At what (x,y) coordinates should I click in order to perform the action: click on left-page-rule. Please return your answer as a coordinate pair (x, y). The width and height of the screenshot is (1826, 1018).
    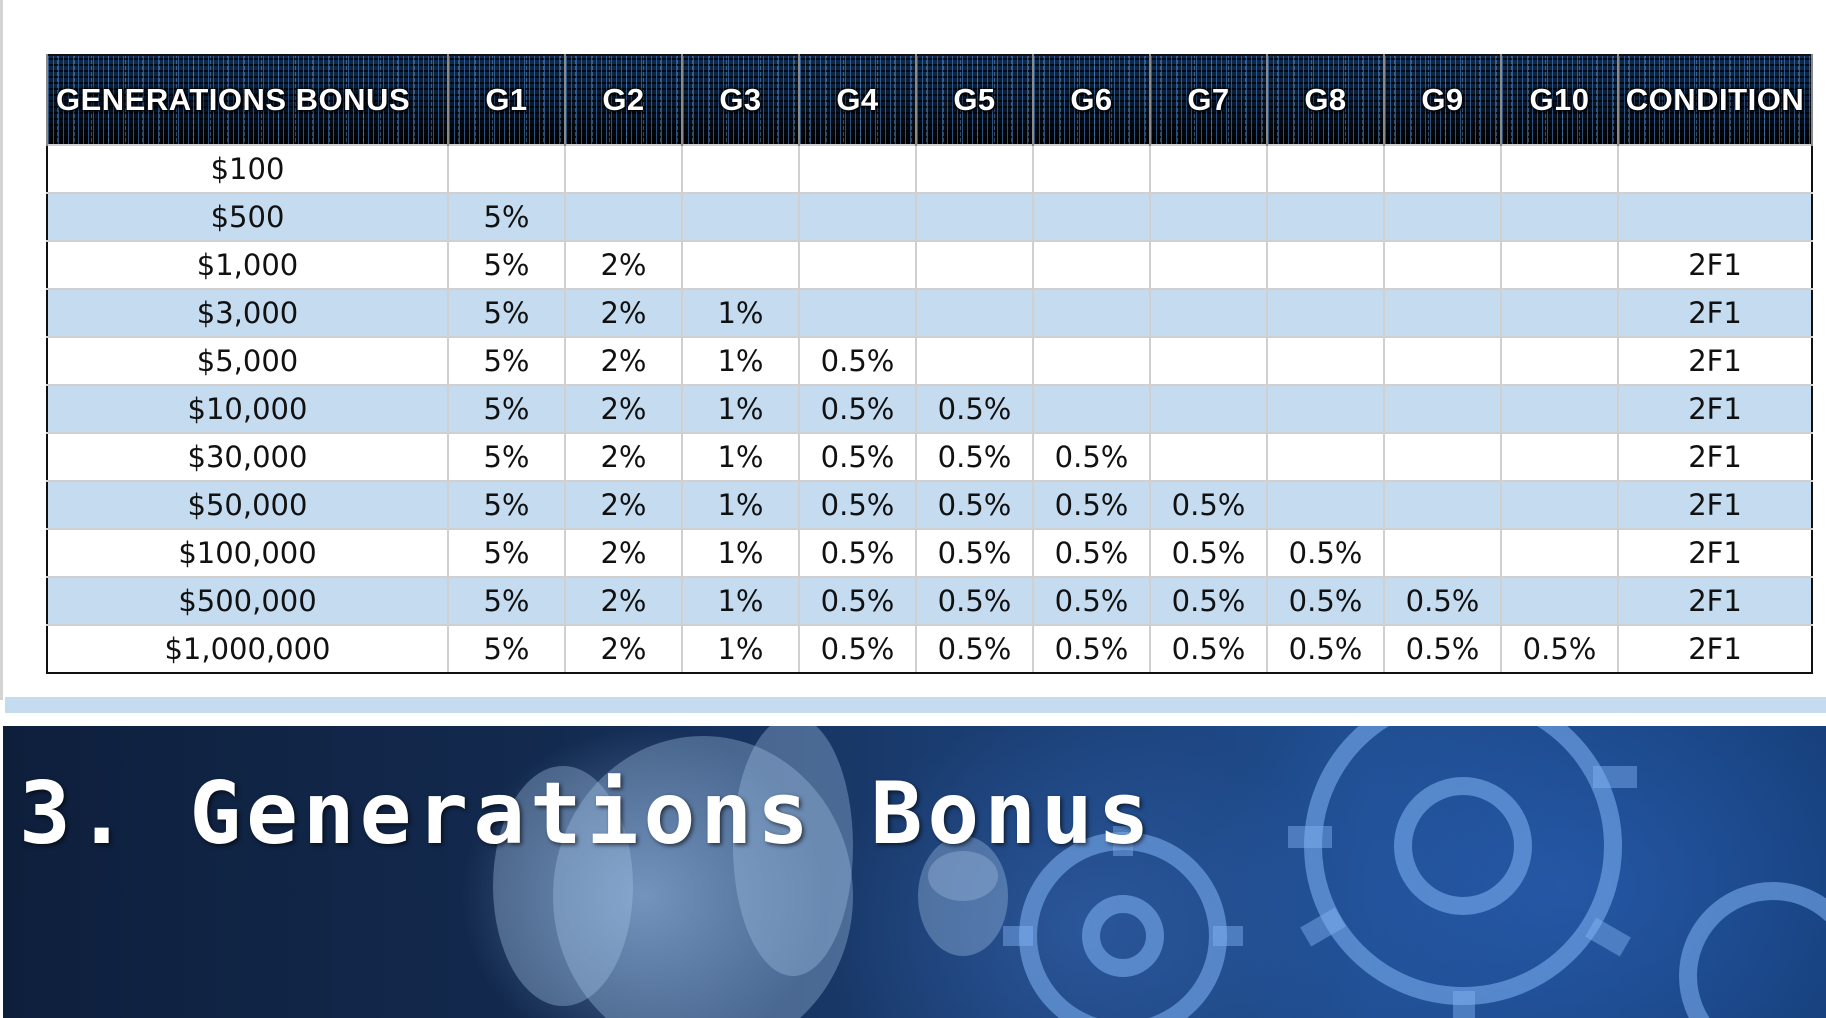
    Looking at the image, I should click on (1, 350).